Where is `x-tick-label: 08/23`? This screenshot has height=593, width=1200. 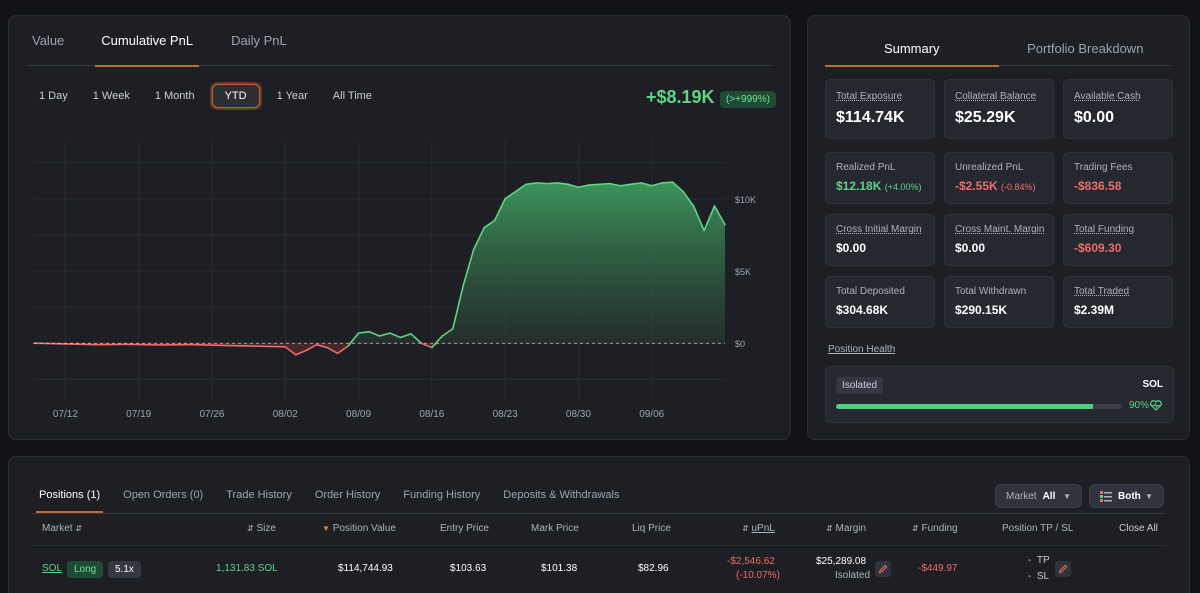
x-tick-label: 08/23 is located at coordinates (505, 414).